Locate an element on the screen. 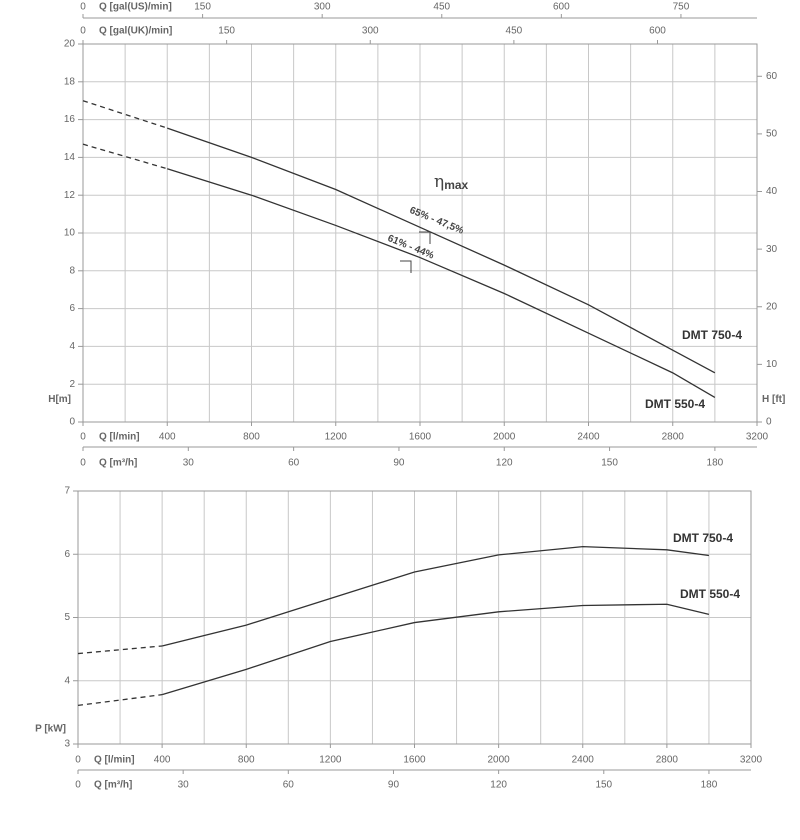  y2-tick-label: 50 is located at coordinates (772, 134).